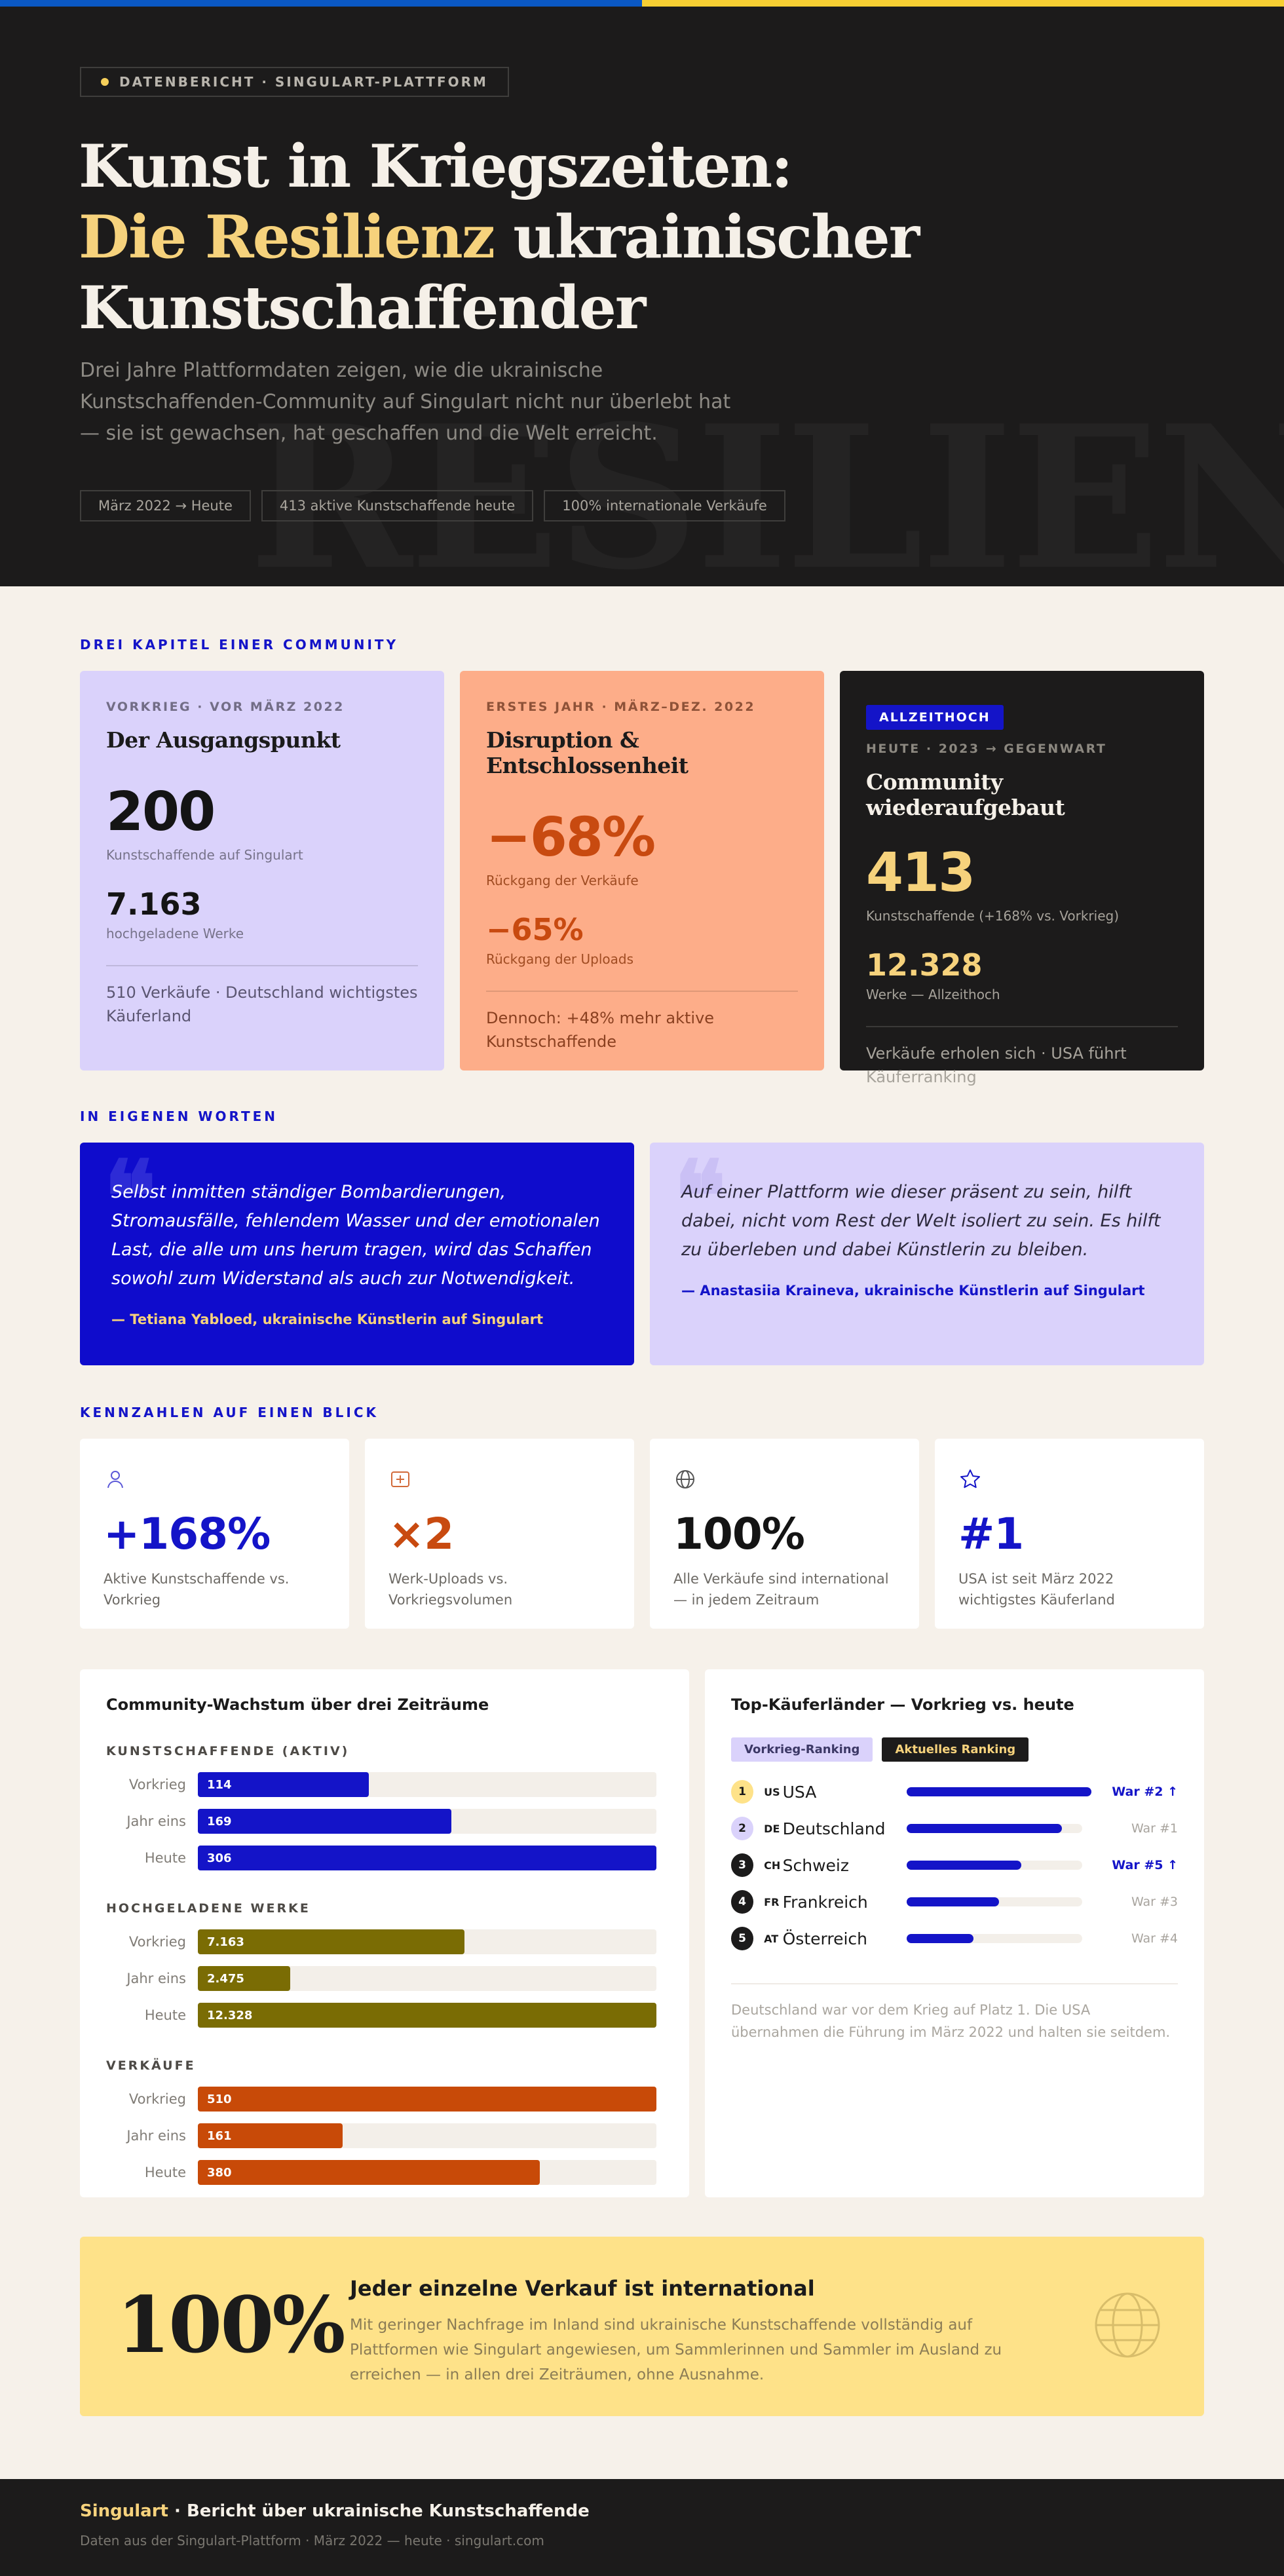 The image size is (1284, 2576). What do you see at coordinates (427, 1784) in the screenshot?
I see `bar-track: 114` at bounding box center [427, 1784].